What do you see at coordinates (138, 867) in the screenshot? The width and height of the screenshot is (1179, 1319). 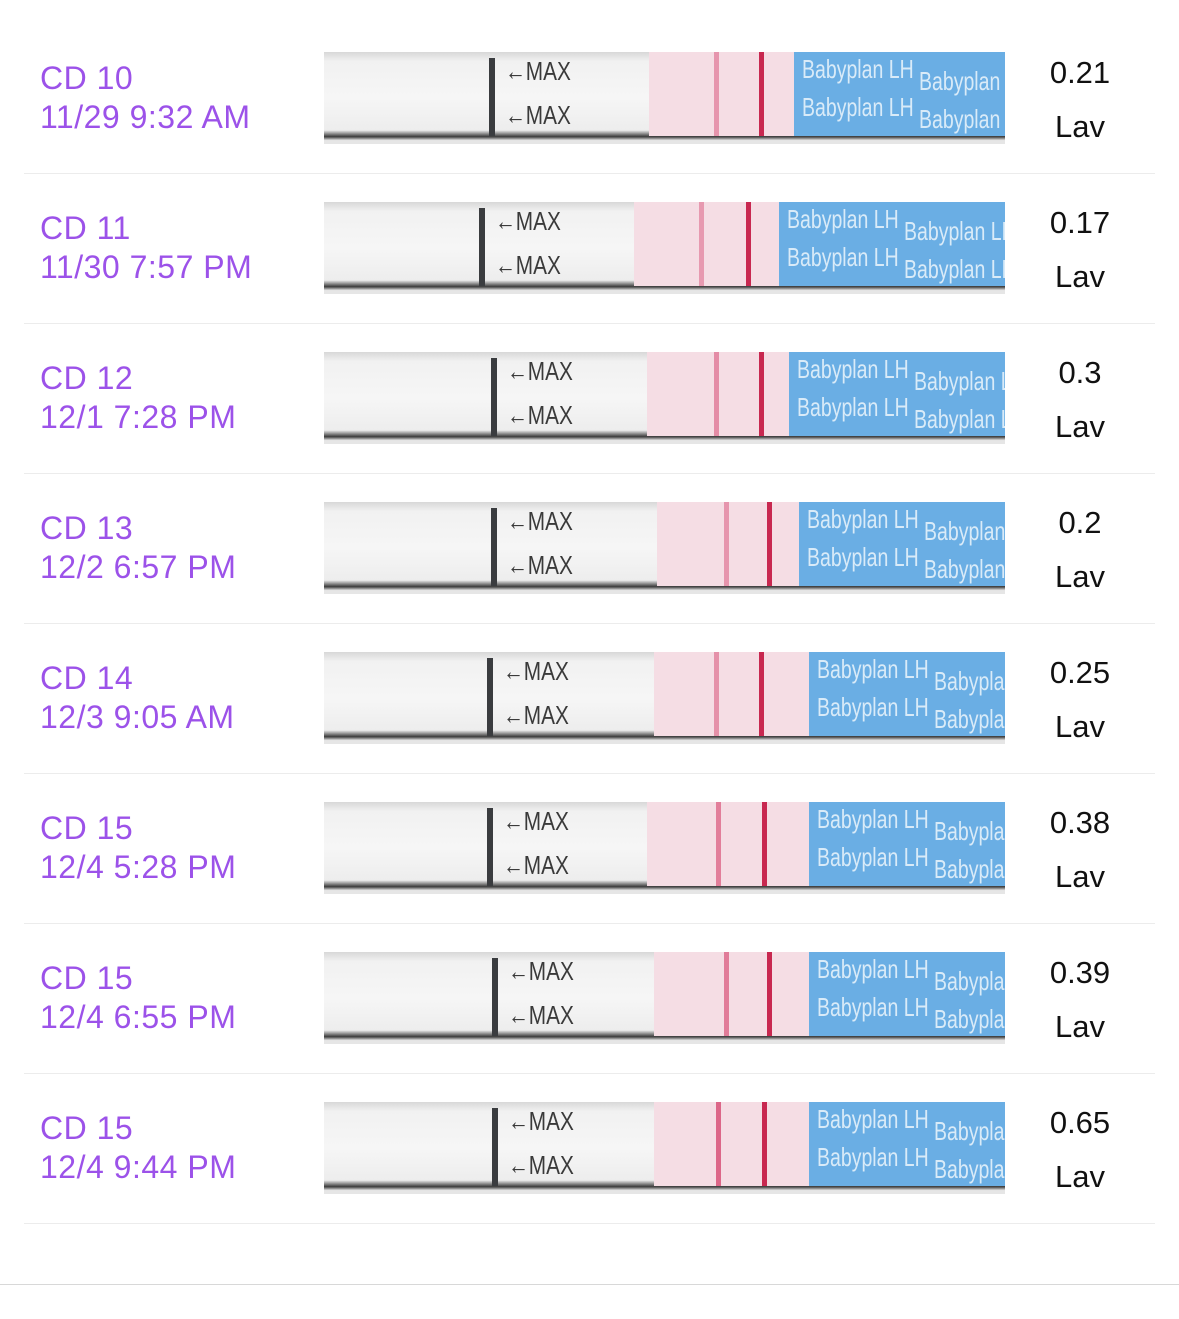 I see `timestamp: 12/4 5:28 PM` at bounding box center [138, 867].